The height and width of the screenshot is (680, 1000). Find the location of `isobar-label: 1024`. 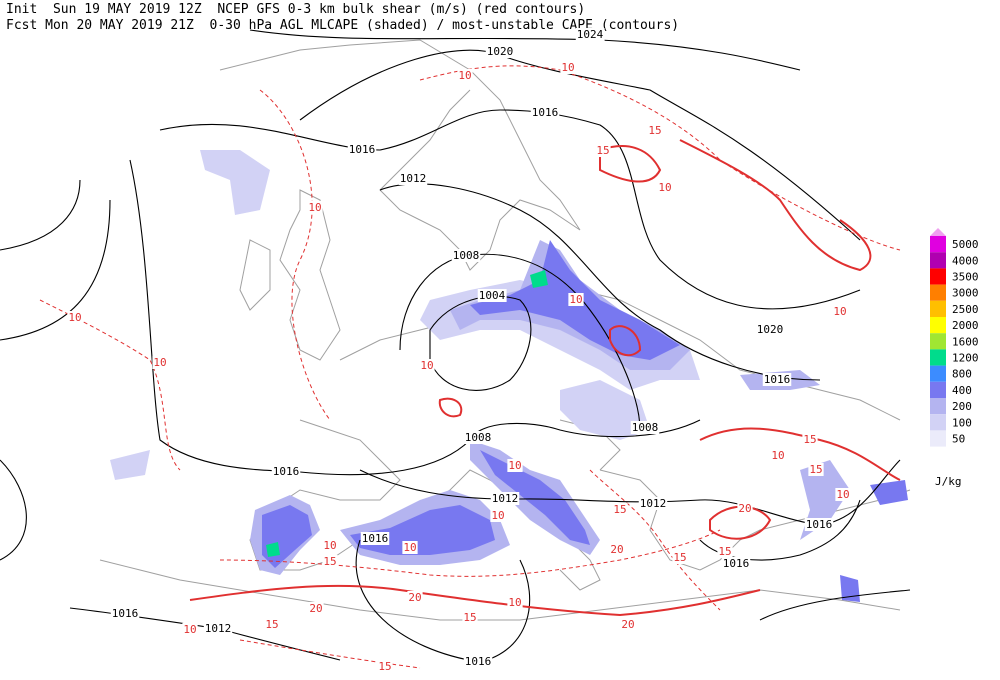

isobar-label: 1024 is located at coordinates (590, 34).